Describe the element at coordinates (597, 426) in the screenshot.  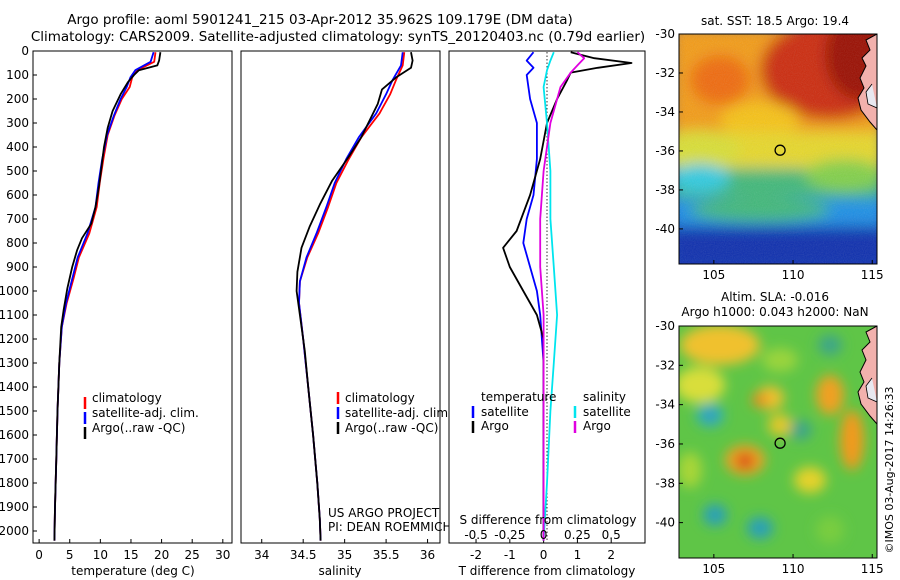
I see `diff-legend-s-argo: Argo` at that location.